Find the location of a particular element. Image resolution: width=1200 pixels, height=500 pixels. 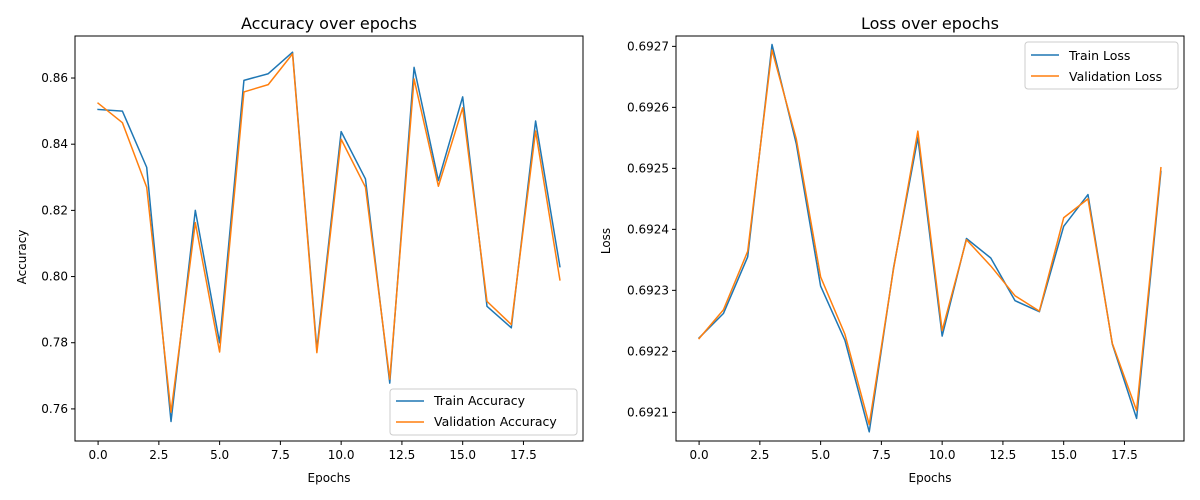

accuracy-legend-box is located at coordinates (483, 412).